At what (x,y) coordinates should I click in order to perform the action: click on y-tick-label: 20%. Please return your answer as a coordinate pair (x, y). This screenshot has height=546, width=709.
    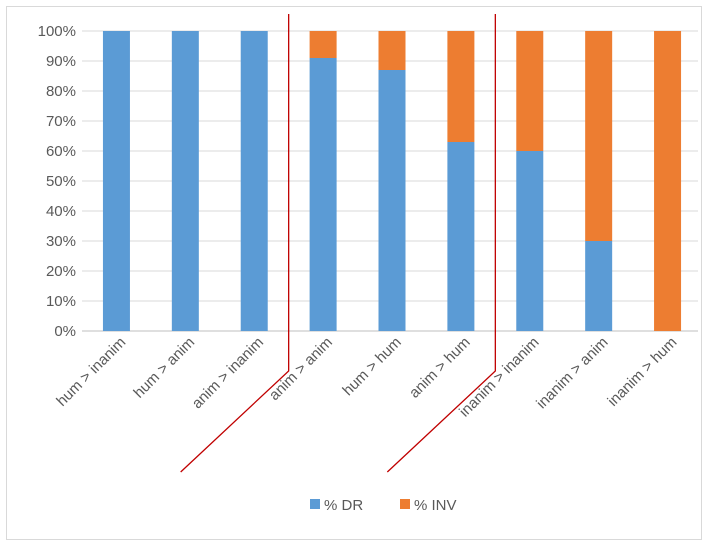
    Looking at the image, I should click on (61, 271).